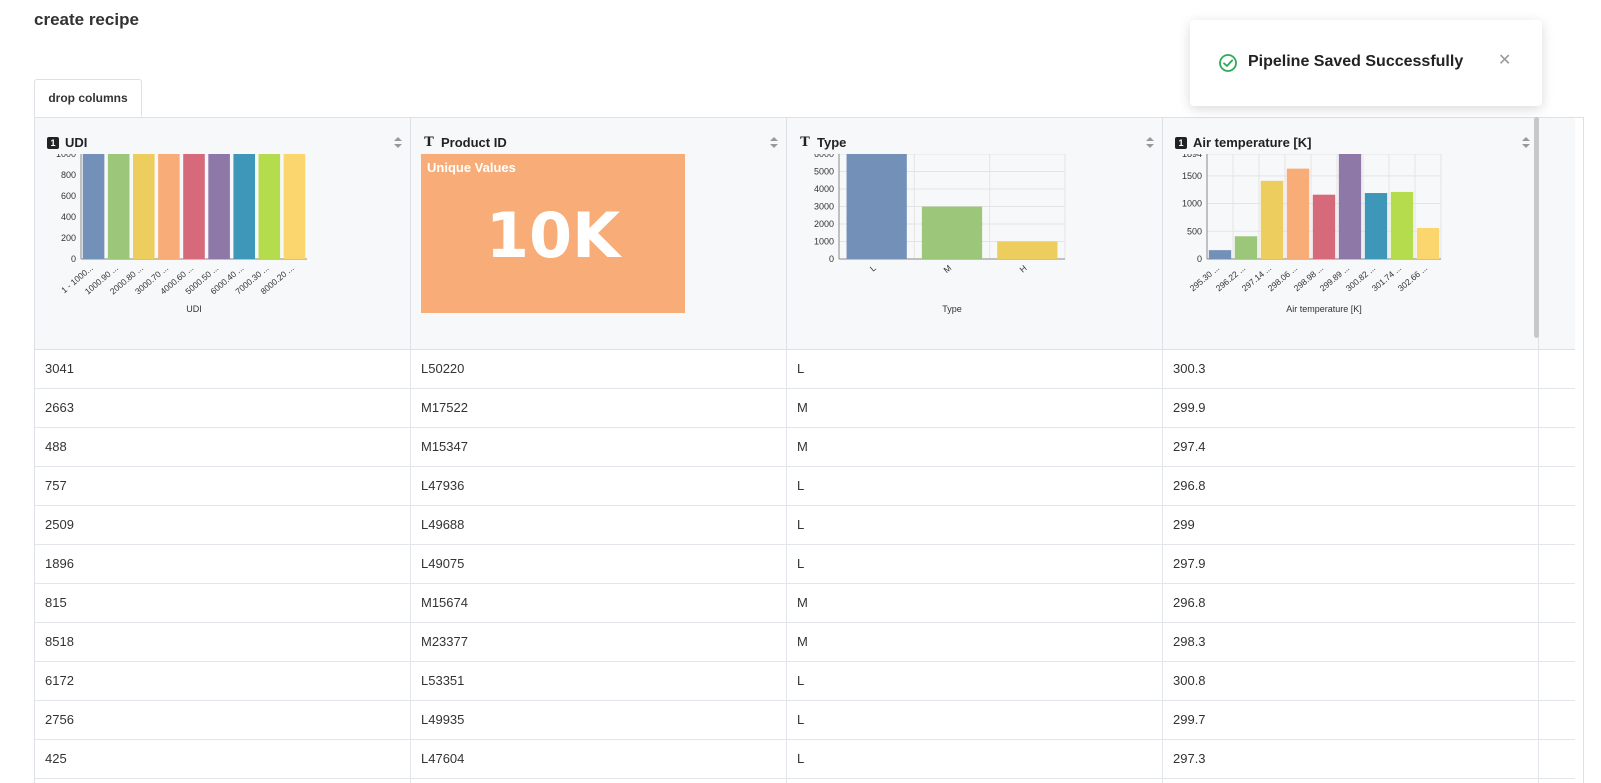 The height and width of the screenshot is (783, 1601). I want to click on y-tick-label: 600, so click(68, 196).